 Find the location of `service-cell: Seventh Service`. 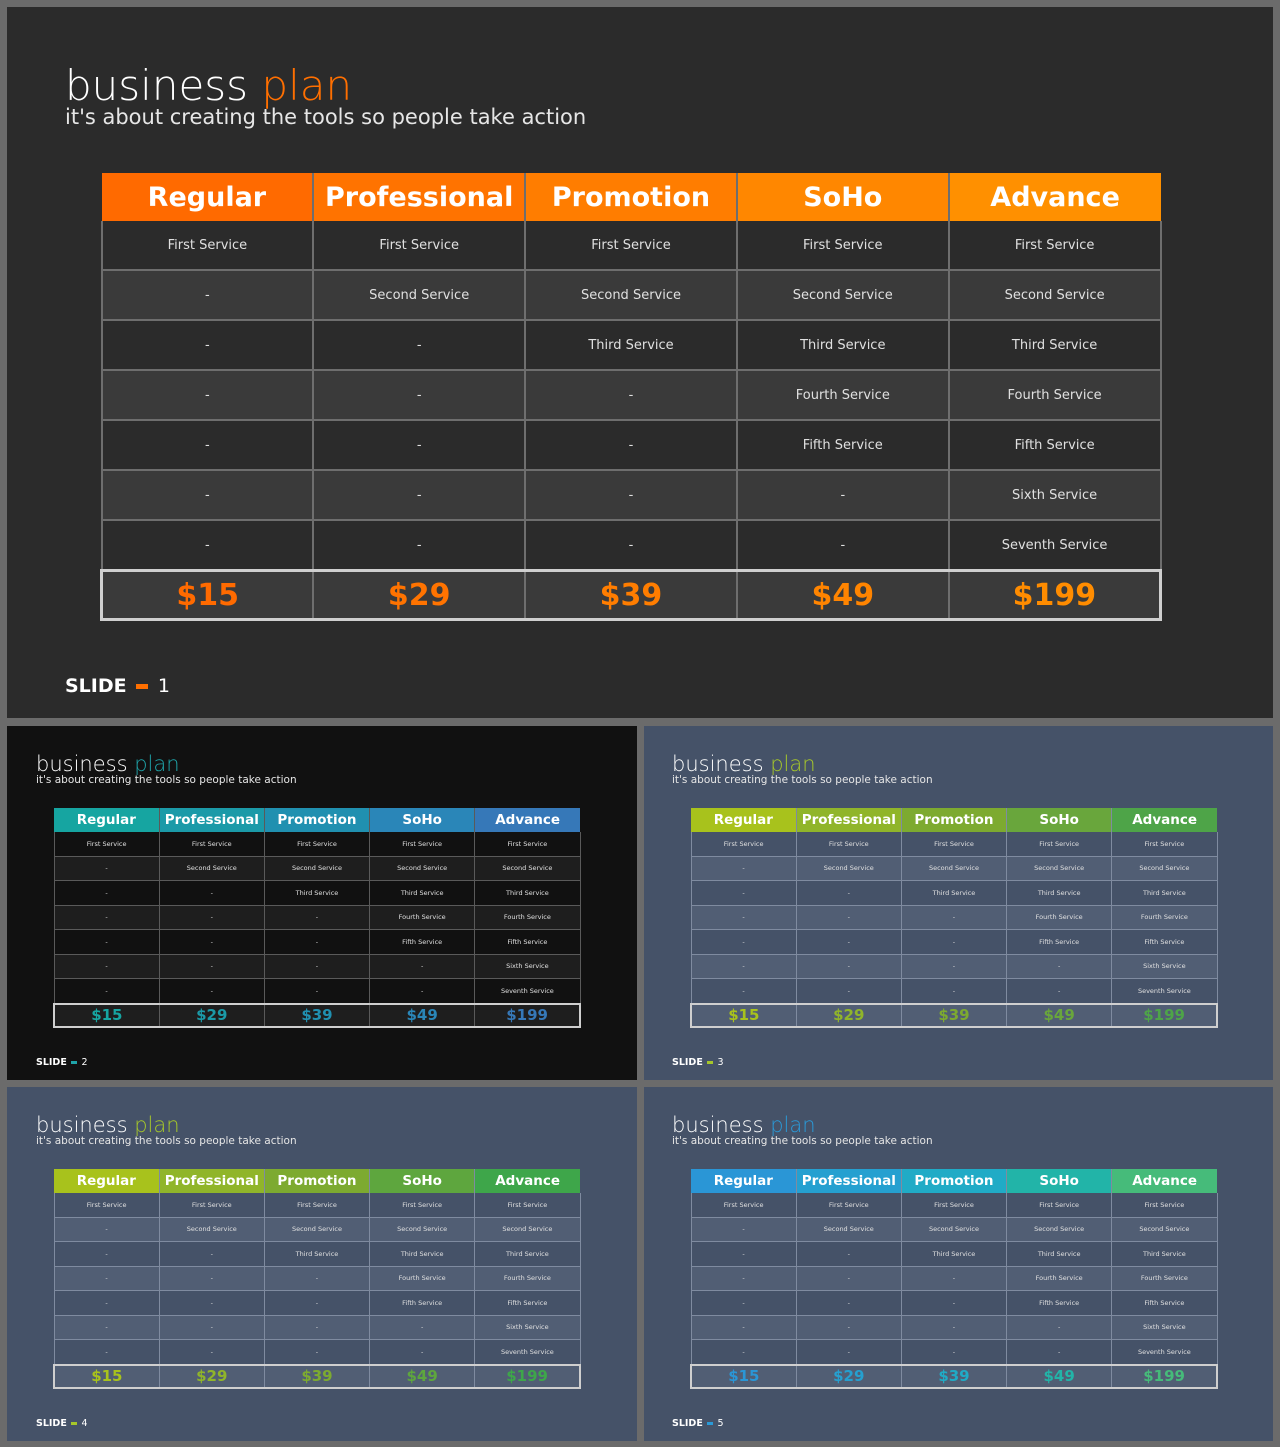

service-cell: Seventh Service is located at coordinates (527, 1352).